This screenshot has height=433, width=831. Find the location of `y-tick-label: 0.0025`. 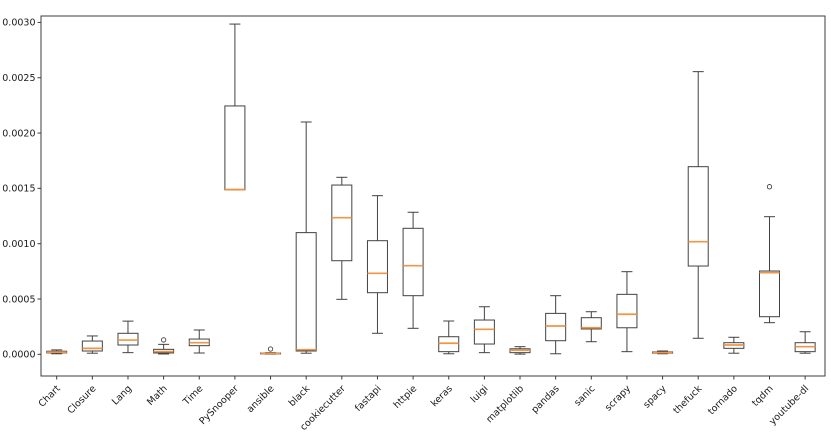

y-tick-label: 0.0025 is located at coordinates (18, 78).